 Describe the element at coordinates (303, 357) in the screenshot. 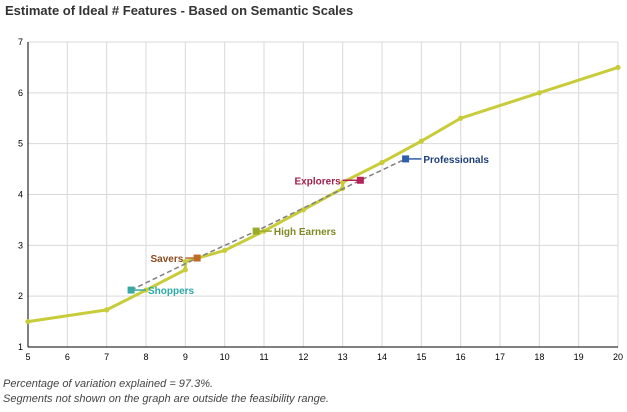

I see `x-tick-label: 12` at that location.